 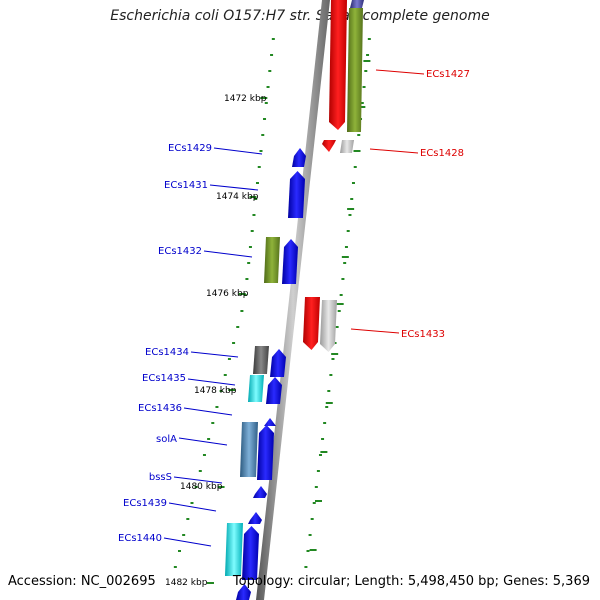 What do you see at coordinates (186, 185) in the screenshot?
I see `gene-label-ECs1431: ECs1431` at bounding box center [186, 185].